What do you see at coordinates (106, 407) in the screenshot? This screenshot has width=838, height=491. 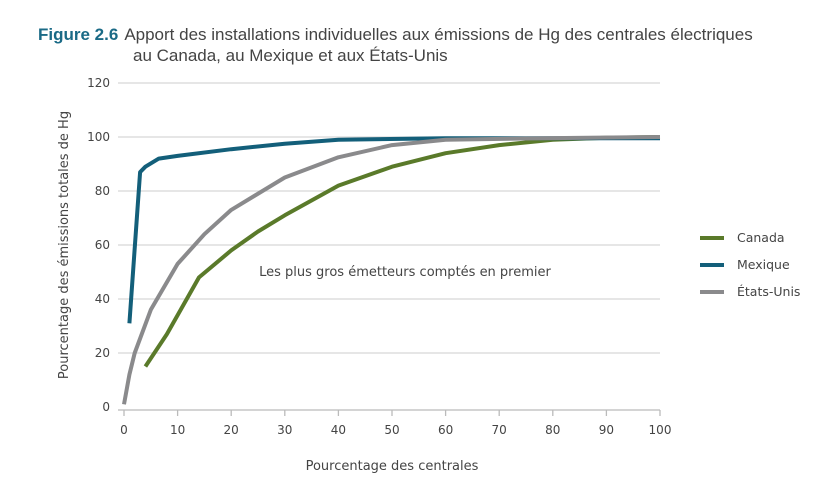 I see `y-tick-label: 0` at bounding box center [106, 407].